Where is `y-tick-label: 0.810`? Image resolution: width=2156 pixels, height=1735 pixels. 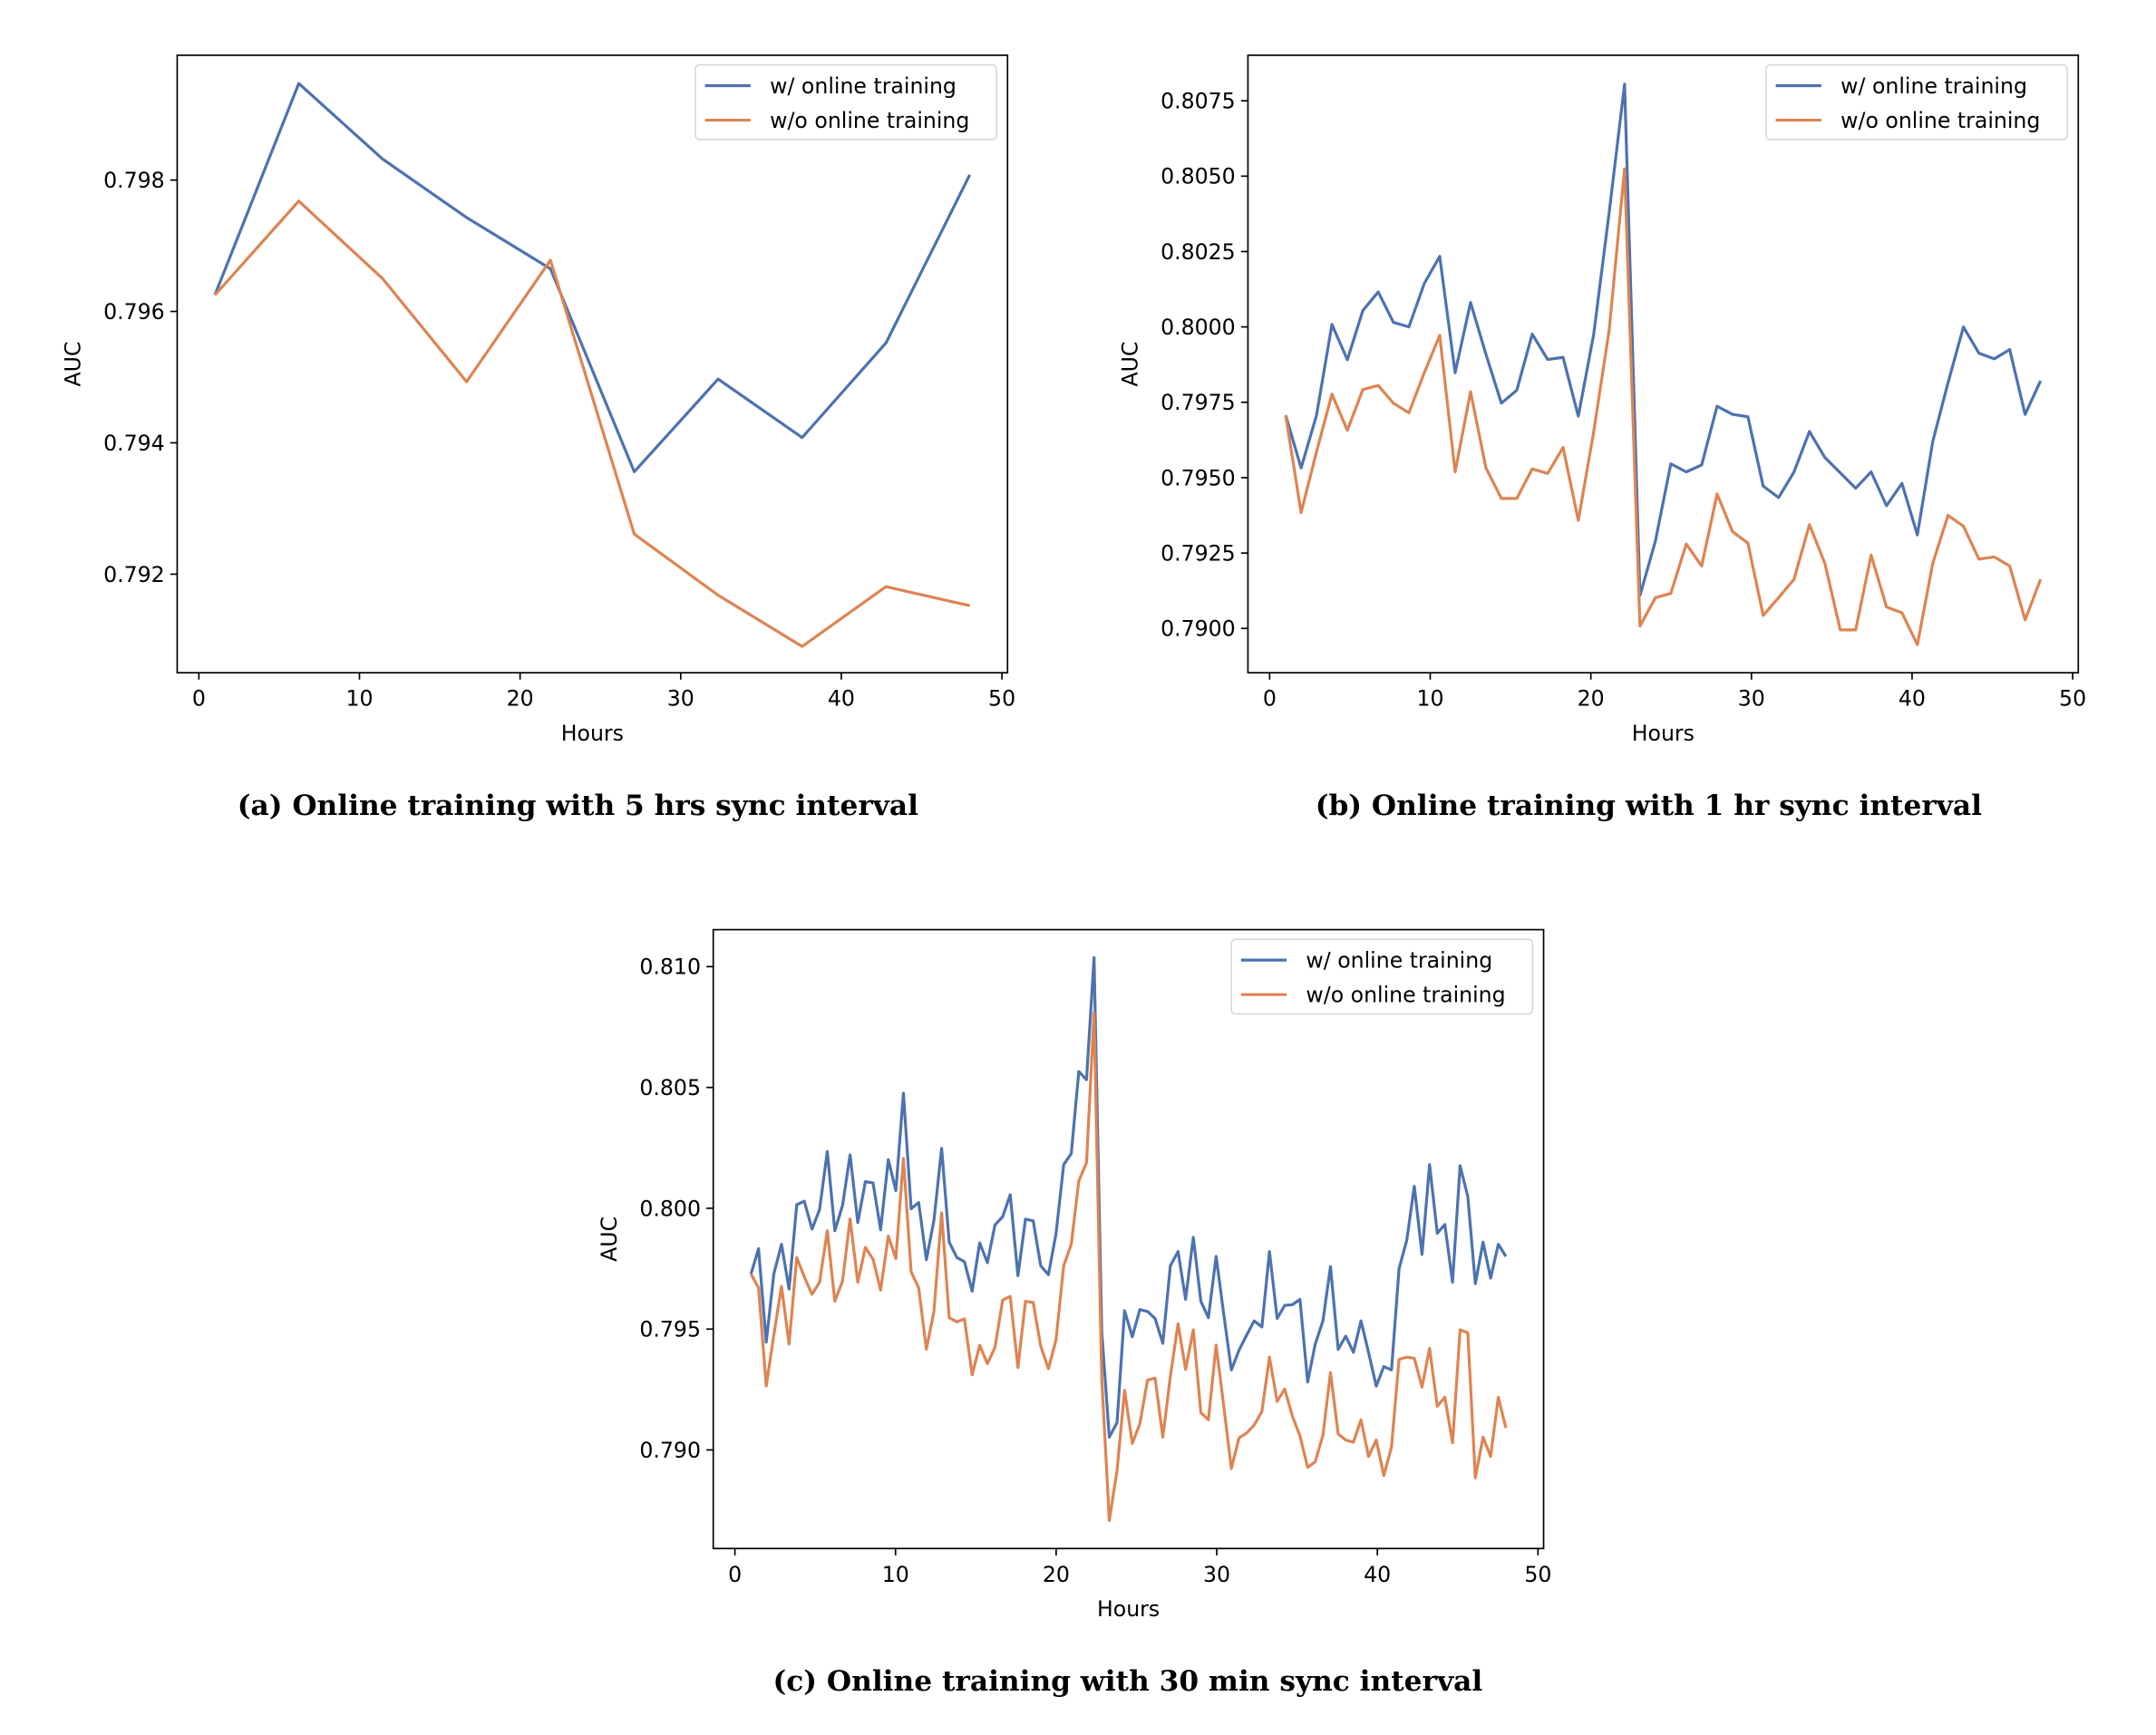 y-tick-label: 0.810 is located at coordinates (670, 968).